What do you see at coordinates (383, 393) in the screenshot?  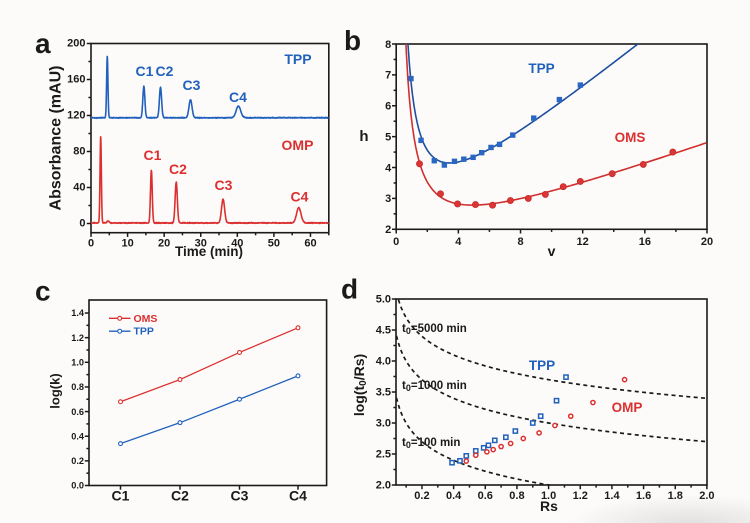 I see `svg-text: 3.5` at bounding box center [383, 393].